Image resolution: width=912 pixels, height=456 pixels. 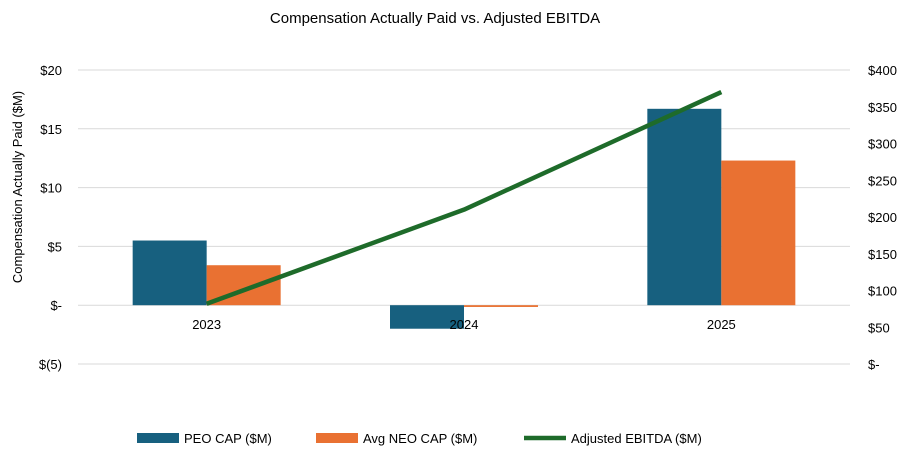 What do you see at coordinates (636, 438) in the screenshot?
I see `legend-label-2: Adjusted EBITDA ($M)` at bounding box center [636, 438].